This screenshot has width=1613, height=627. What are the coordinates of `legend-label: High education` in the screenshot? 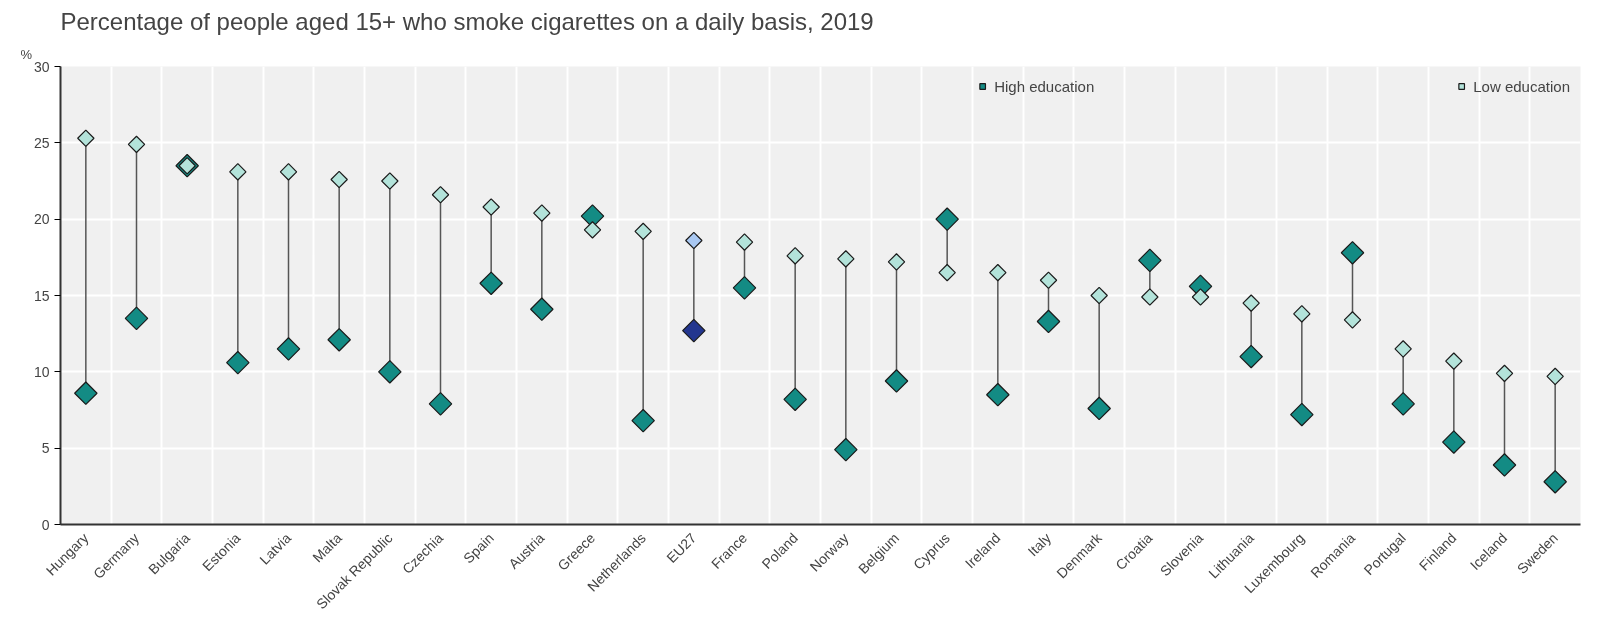 It's located at (1044, 86).